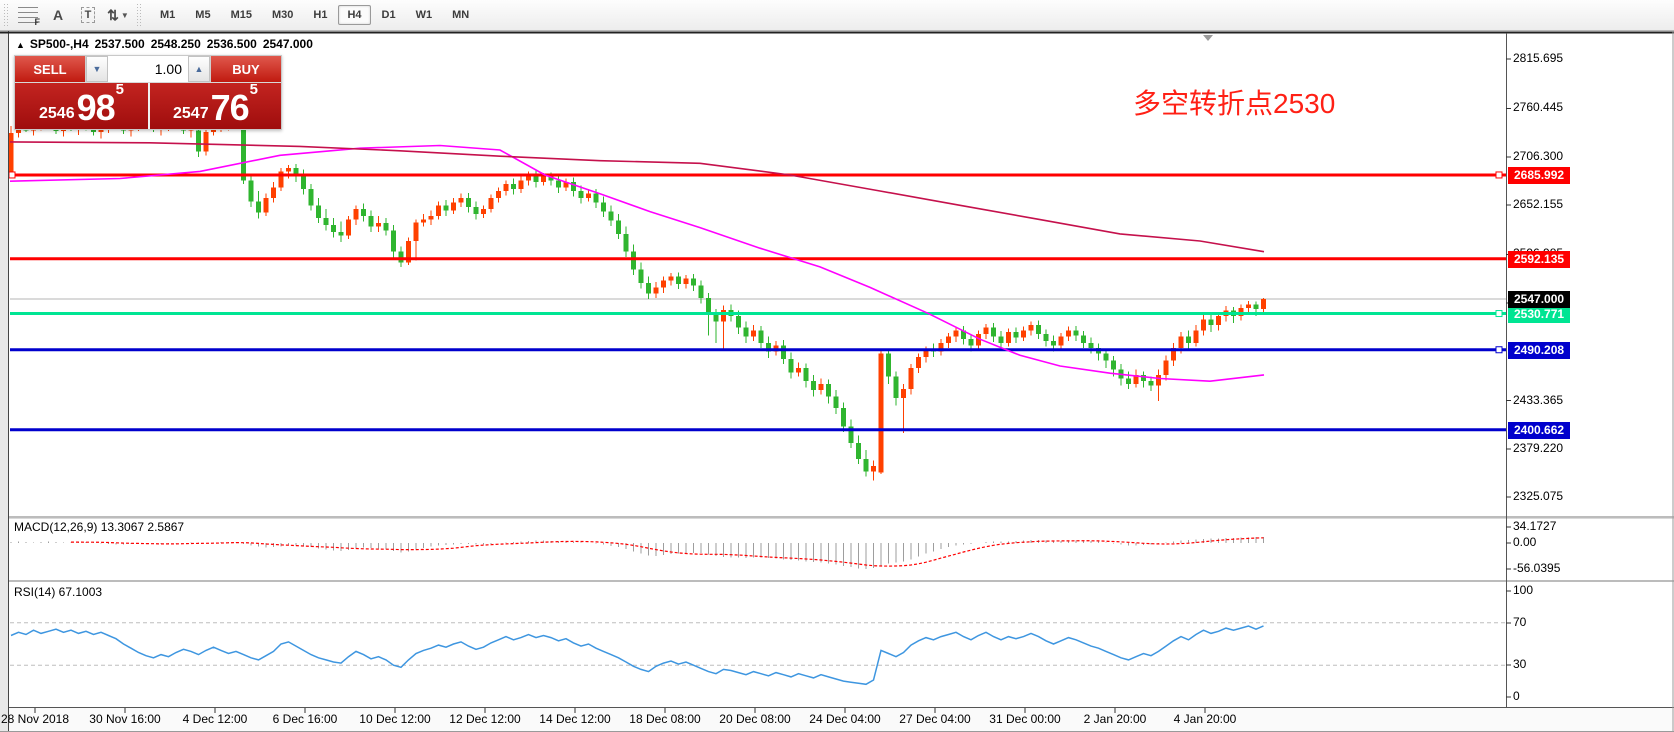  Describe the element at coordinates (57, 113) in the screenshot. I see `sell-price-prefix: 2546` at that location.